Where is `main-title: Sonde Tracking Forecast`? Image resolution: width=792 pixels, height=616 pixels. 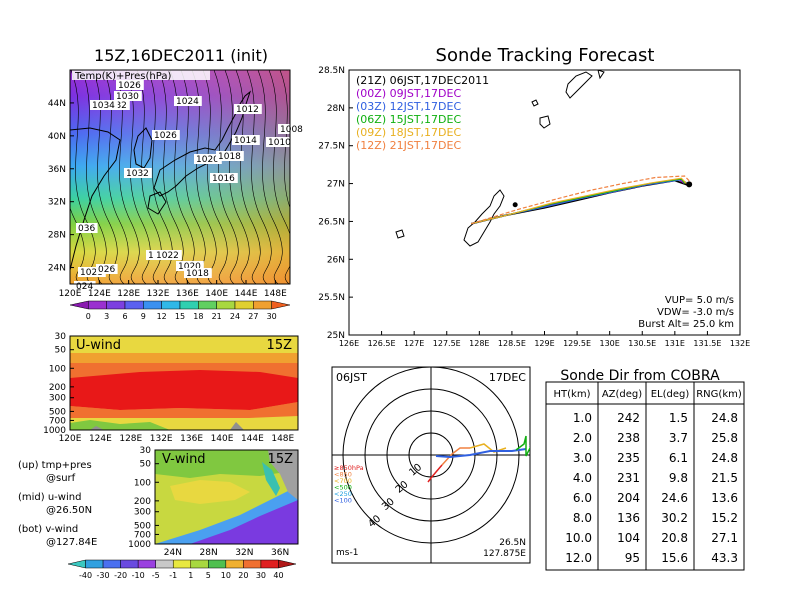 main-title: Sonde Tracking Forecast is located at coordinates (545, 55).